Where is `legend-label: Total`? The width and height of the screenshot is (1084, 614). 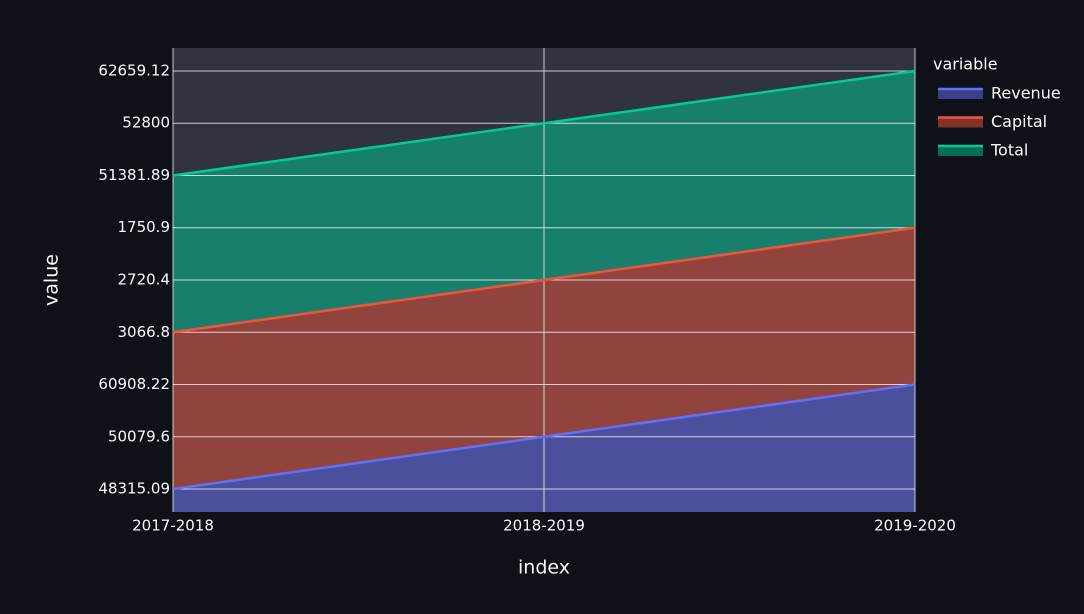
legend-label: Total is located at coordinates (1009, 150).